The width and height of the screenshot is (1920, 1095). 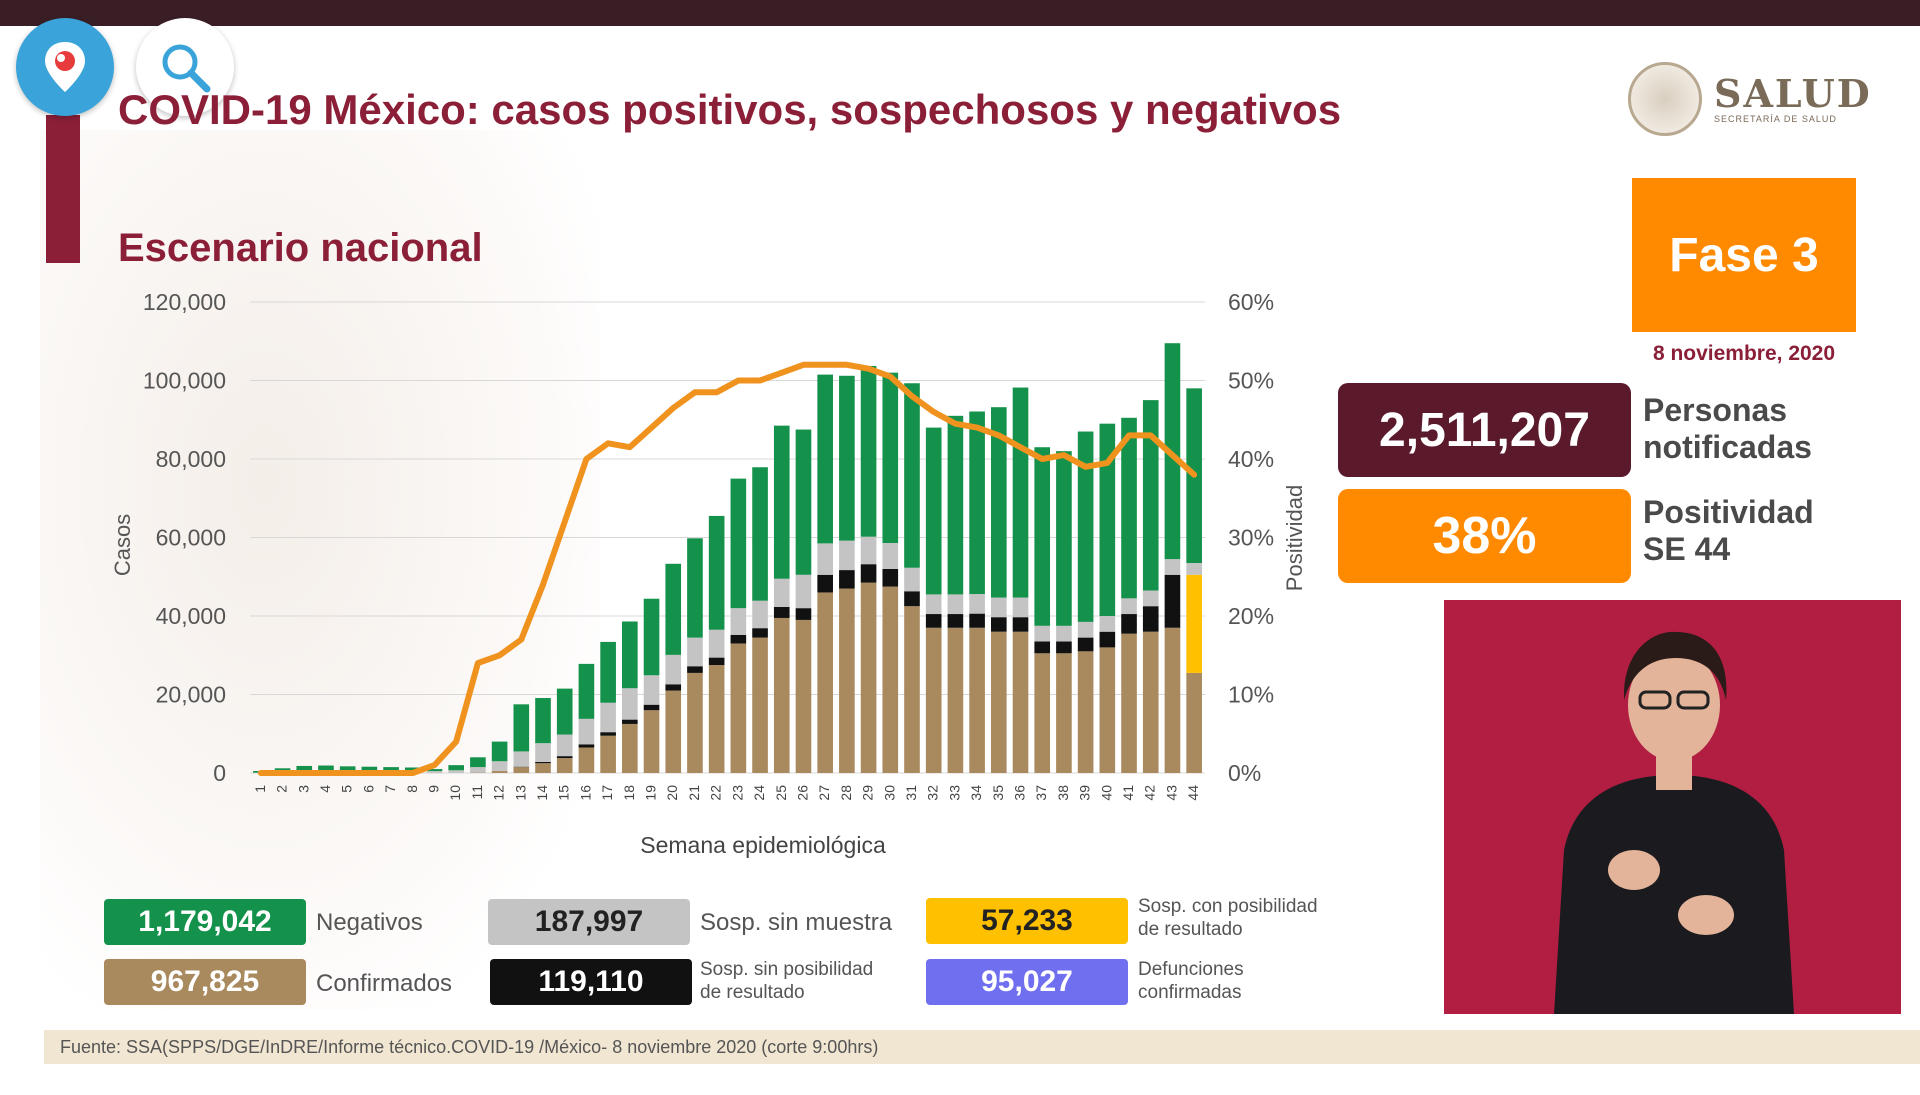 What do you see at coordinates (384, 983) in the screenshot?
I see `confirmados-label: Confirmados` at bounding box center [384, 983].